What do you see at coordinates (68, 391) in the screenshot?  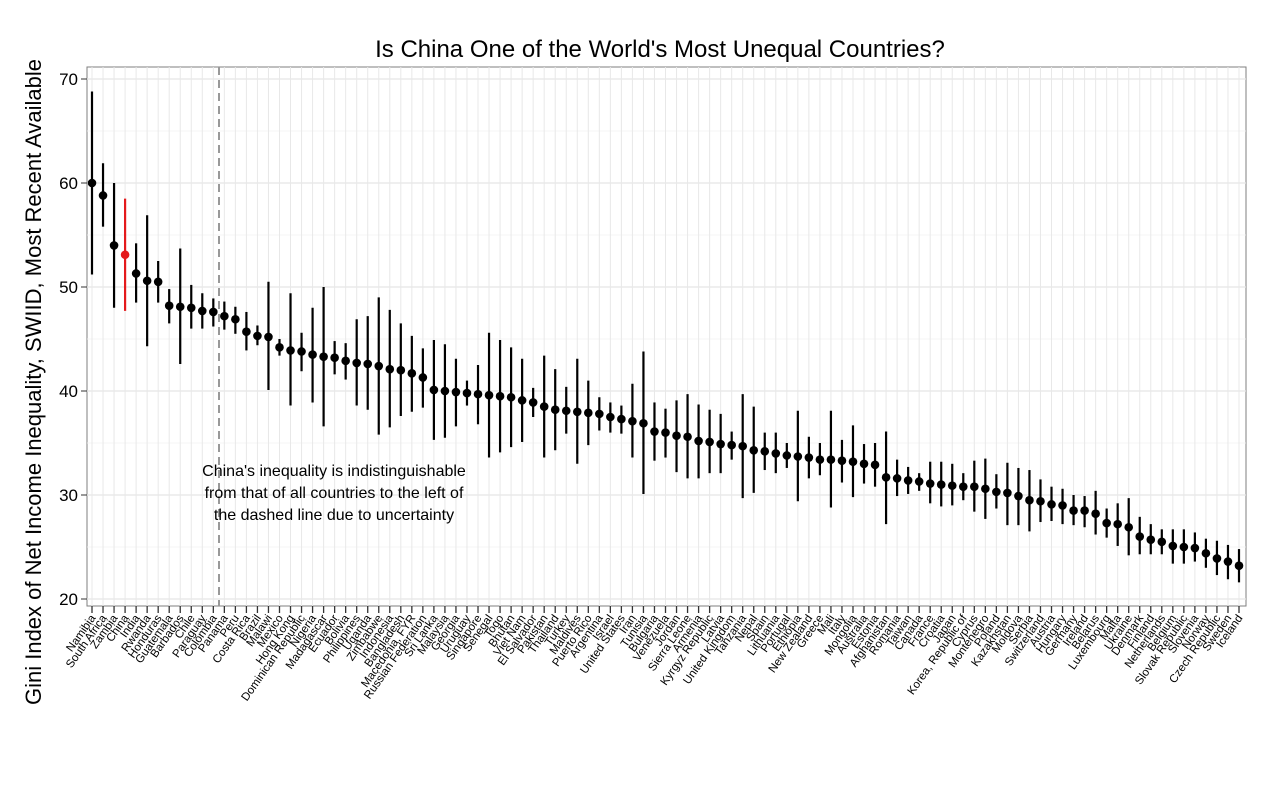 I see `y-tick-label: 40` at bounding box center [68, 391].